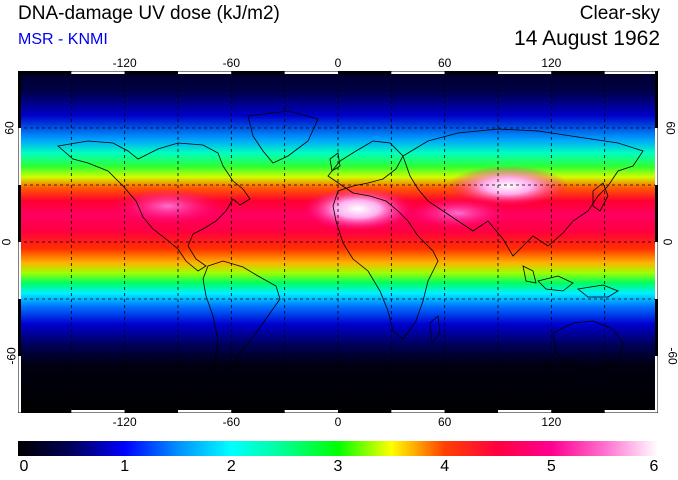  Describe the element at coordinates (458, 213) in the screenshot. I see `hotspot-arabia` at that location.